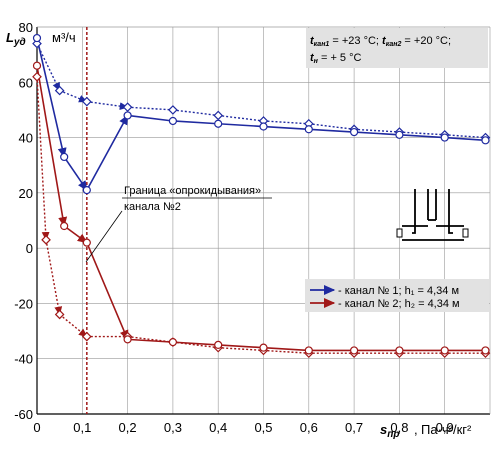 The width and height of the screenshot is (500, 463). What do you see at coordinates (243, 427) in the screenshot?
I see `x-tick-labels: 0 0,1 0,2 0,3 0,4 0,5 0,6 0,7 0,8 0,9` at bounding box center [243, 427].